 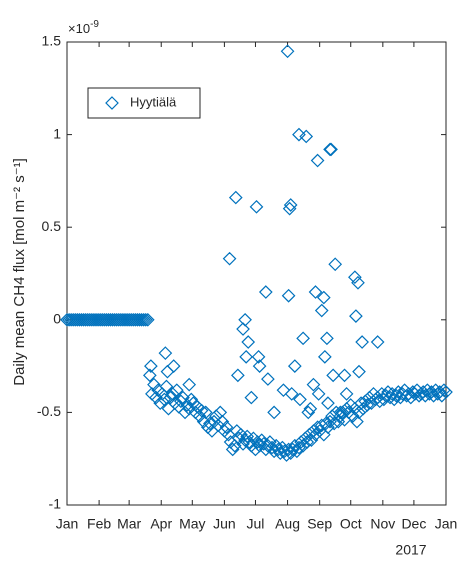 I want to click on legend-marker, so click(x=112, y=103).